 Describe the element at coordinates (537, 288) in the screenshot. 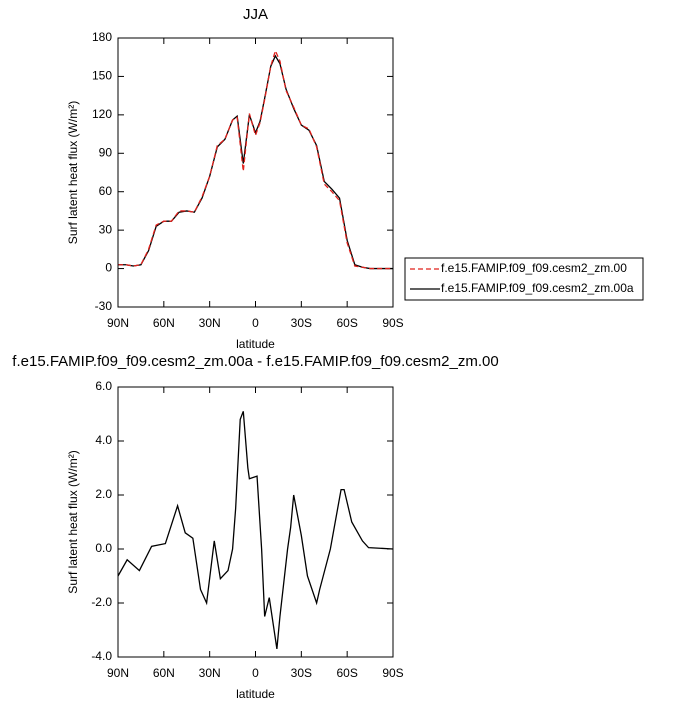

I see `legend-label: f.e15.FAMIP.f09_f09.cesm2_zm.00a` at that location.